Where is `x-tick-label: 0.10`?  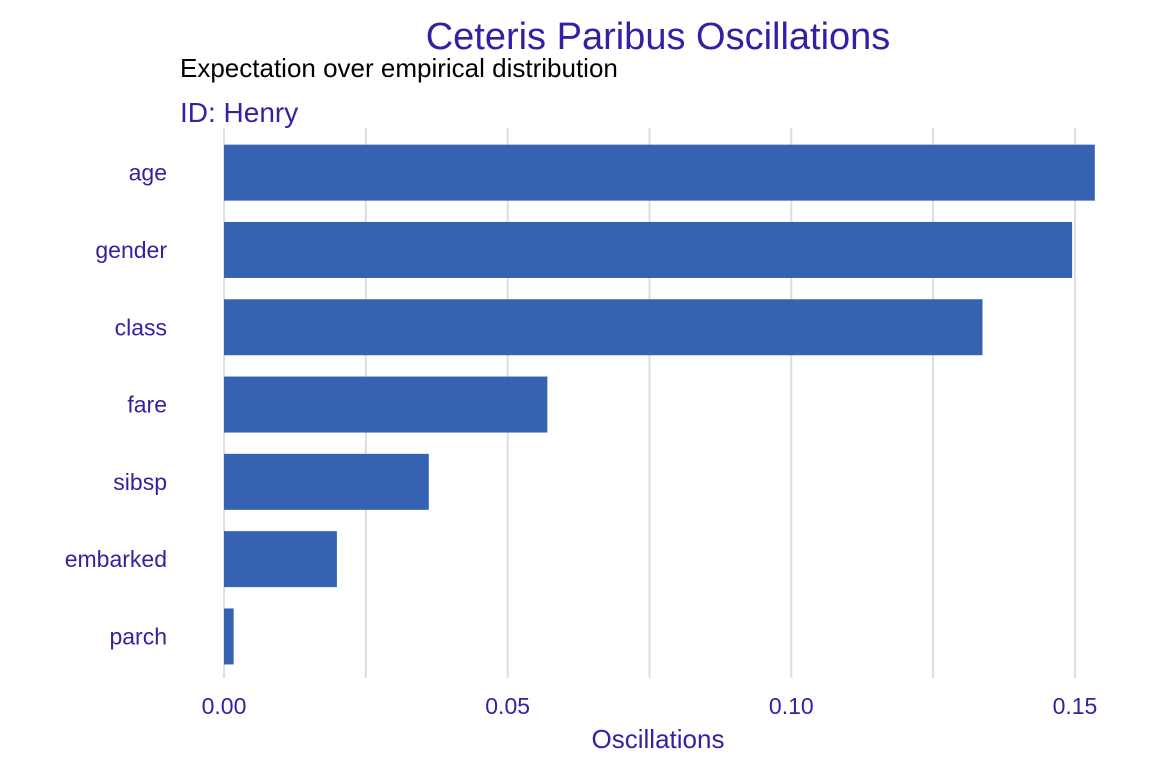 x-tick-label: 0.10 is located at coordinates (791, 706).